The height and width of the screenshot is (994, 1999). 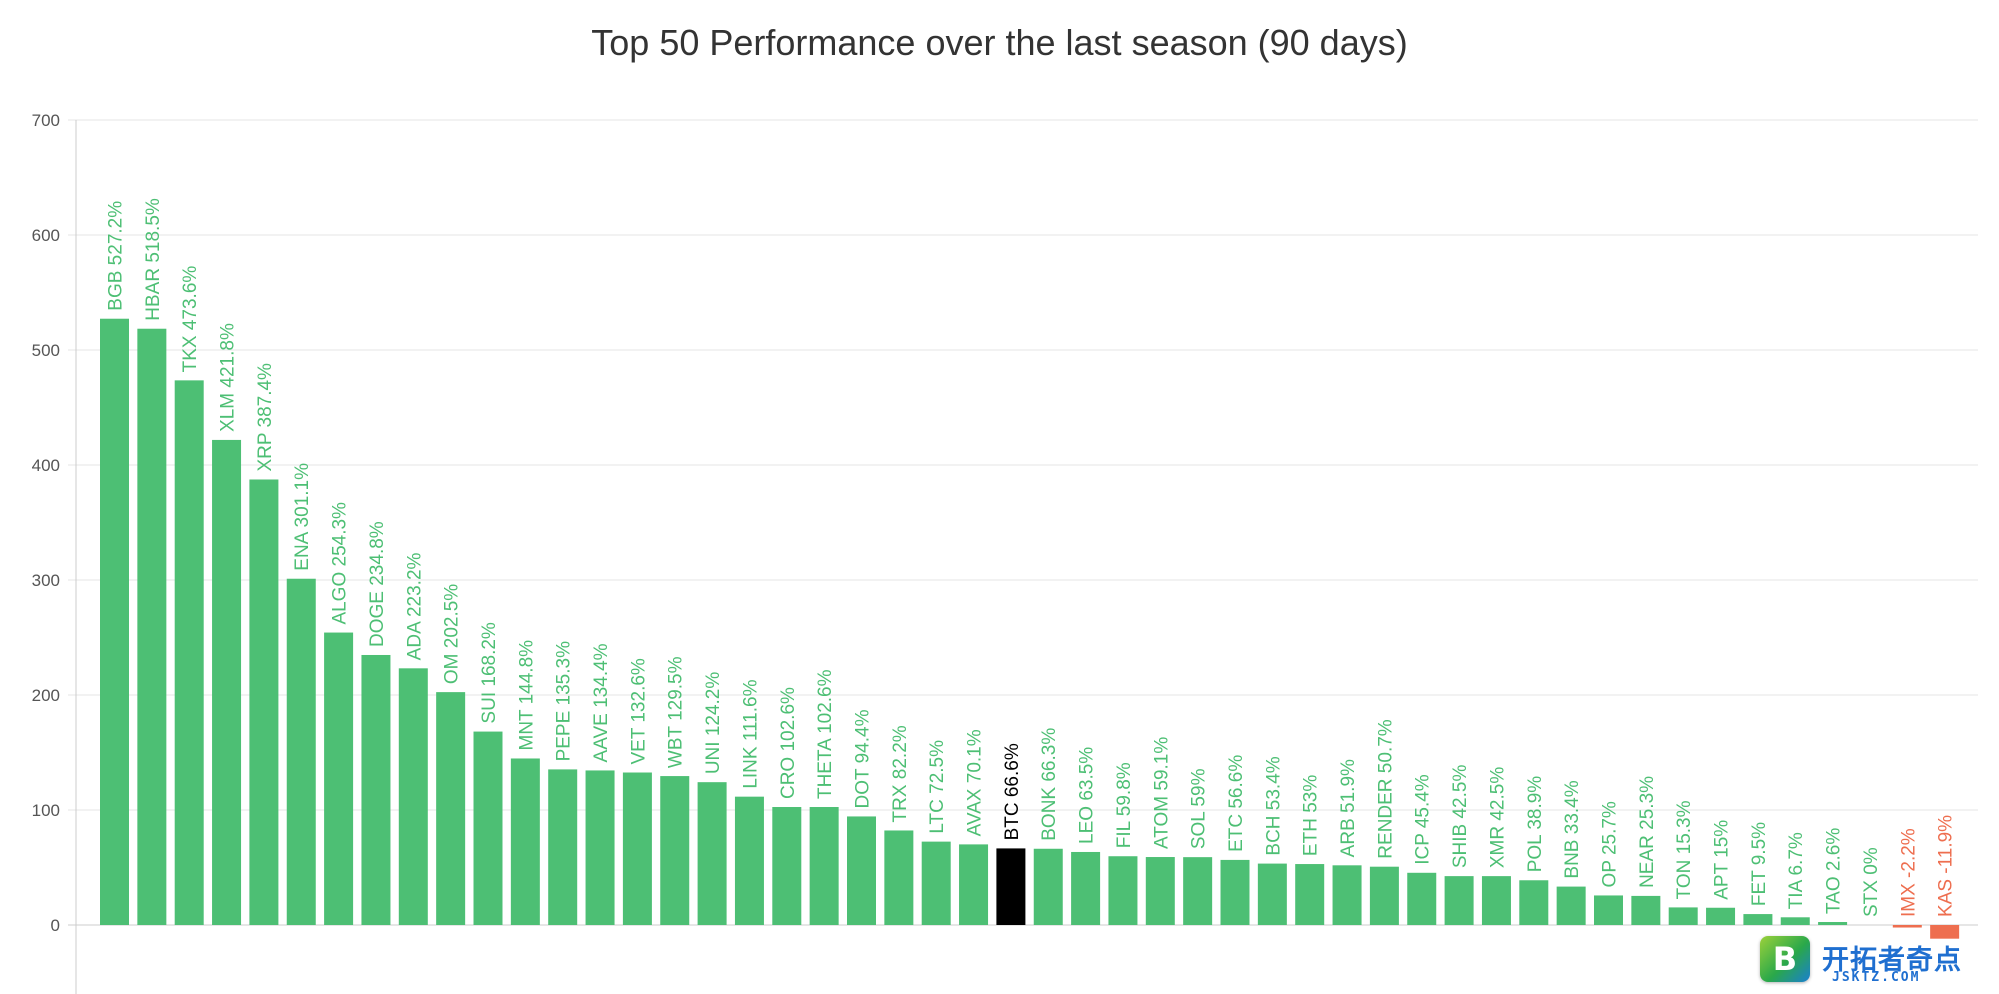 I want to click on bar-label-kas: KAS -11.9%, so click(x=1946, y=866).